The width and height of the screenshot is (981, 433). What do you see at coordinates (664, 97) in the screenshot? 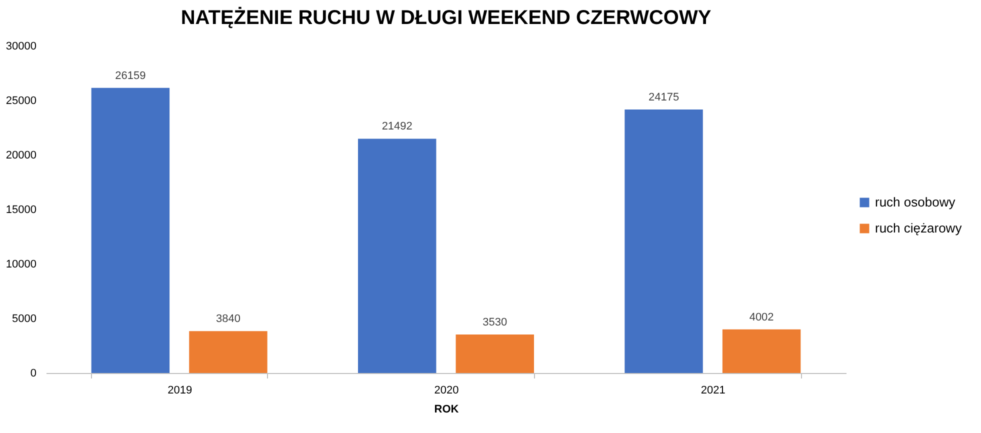
I see `data-label: 24175` at bounding box center [664, 97].